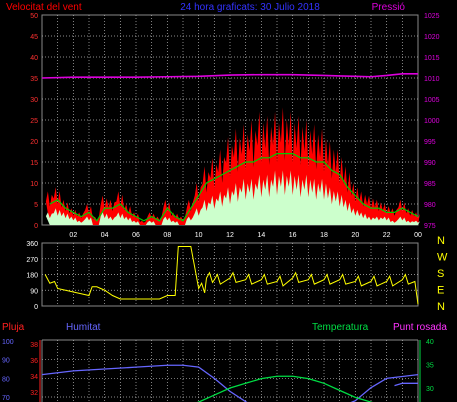 The width and height of the screenshot is (457, 402). What do you see at coordinates (36, 307) in the screenshot?
I see `direction-tick-label: 0` at bounding box center [36, 307].